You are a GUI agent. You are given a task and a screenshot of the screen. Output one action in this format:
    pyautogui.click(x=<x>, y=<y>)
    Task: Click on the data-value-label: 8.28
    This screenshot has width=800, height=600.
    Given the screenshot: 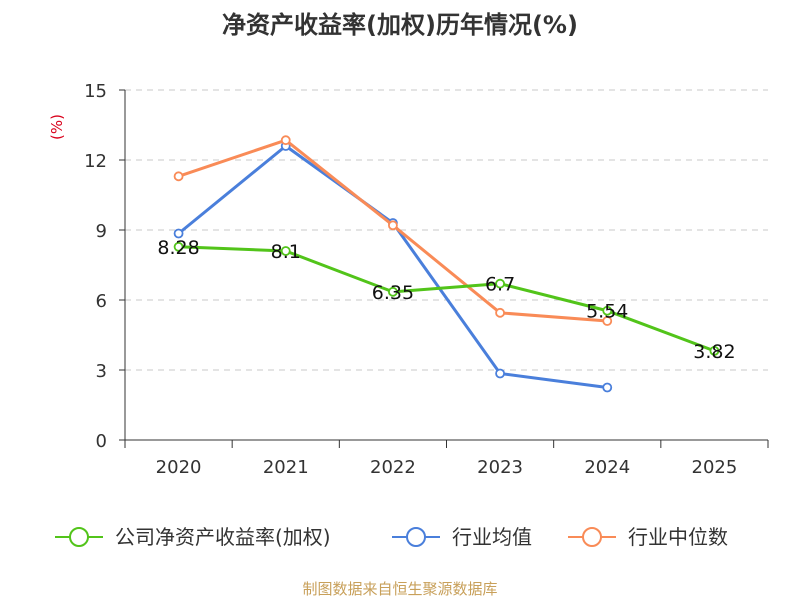 What is the action you would take?
    pyautogui.click(x=178, y=248)
    